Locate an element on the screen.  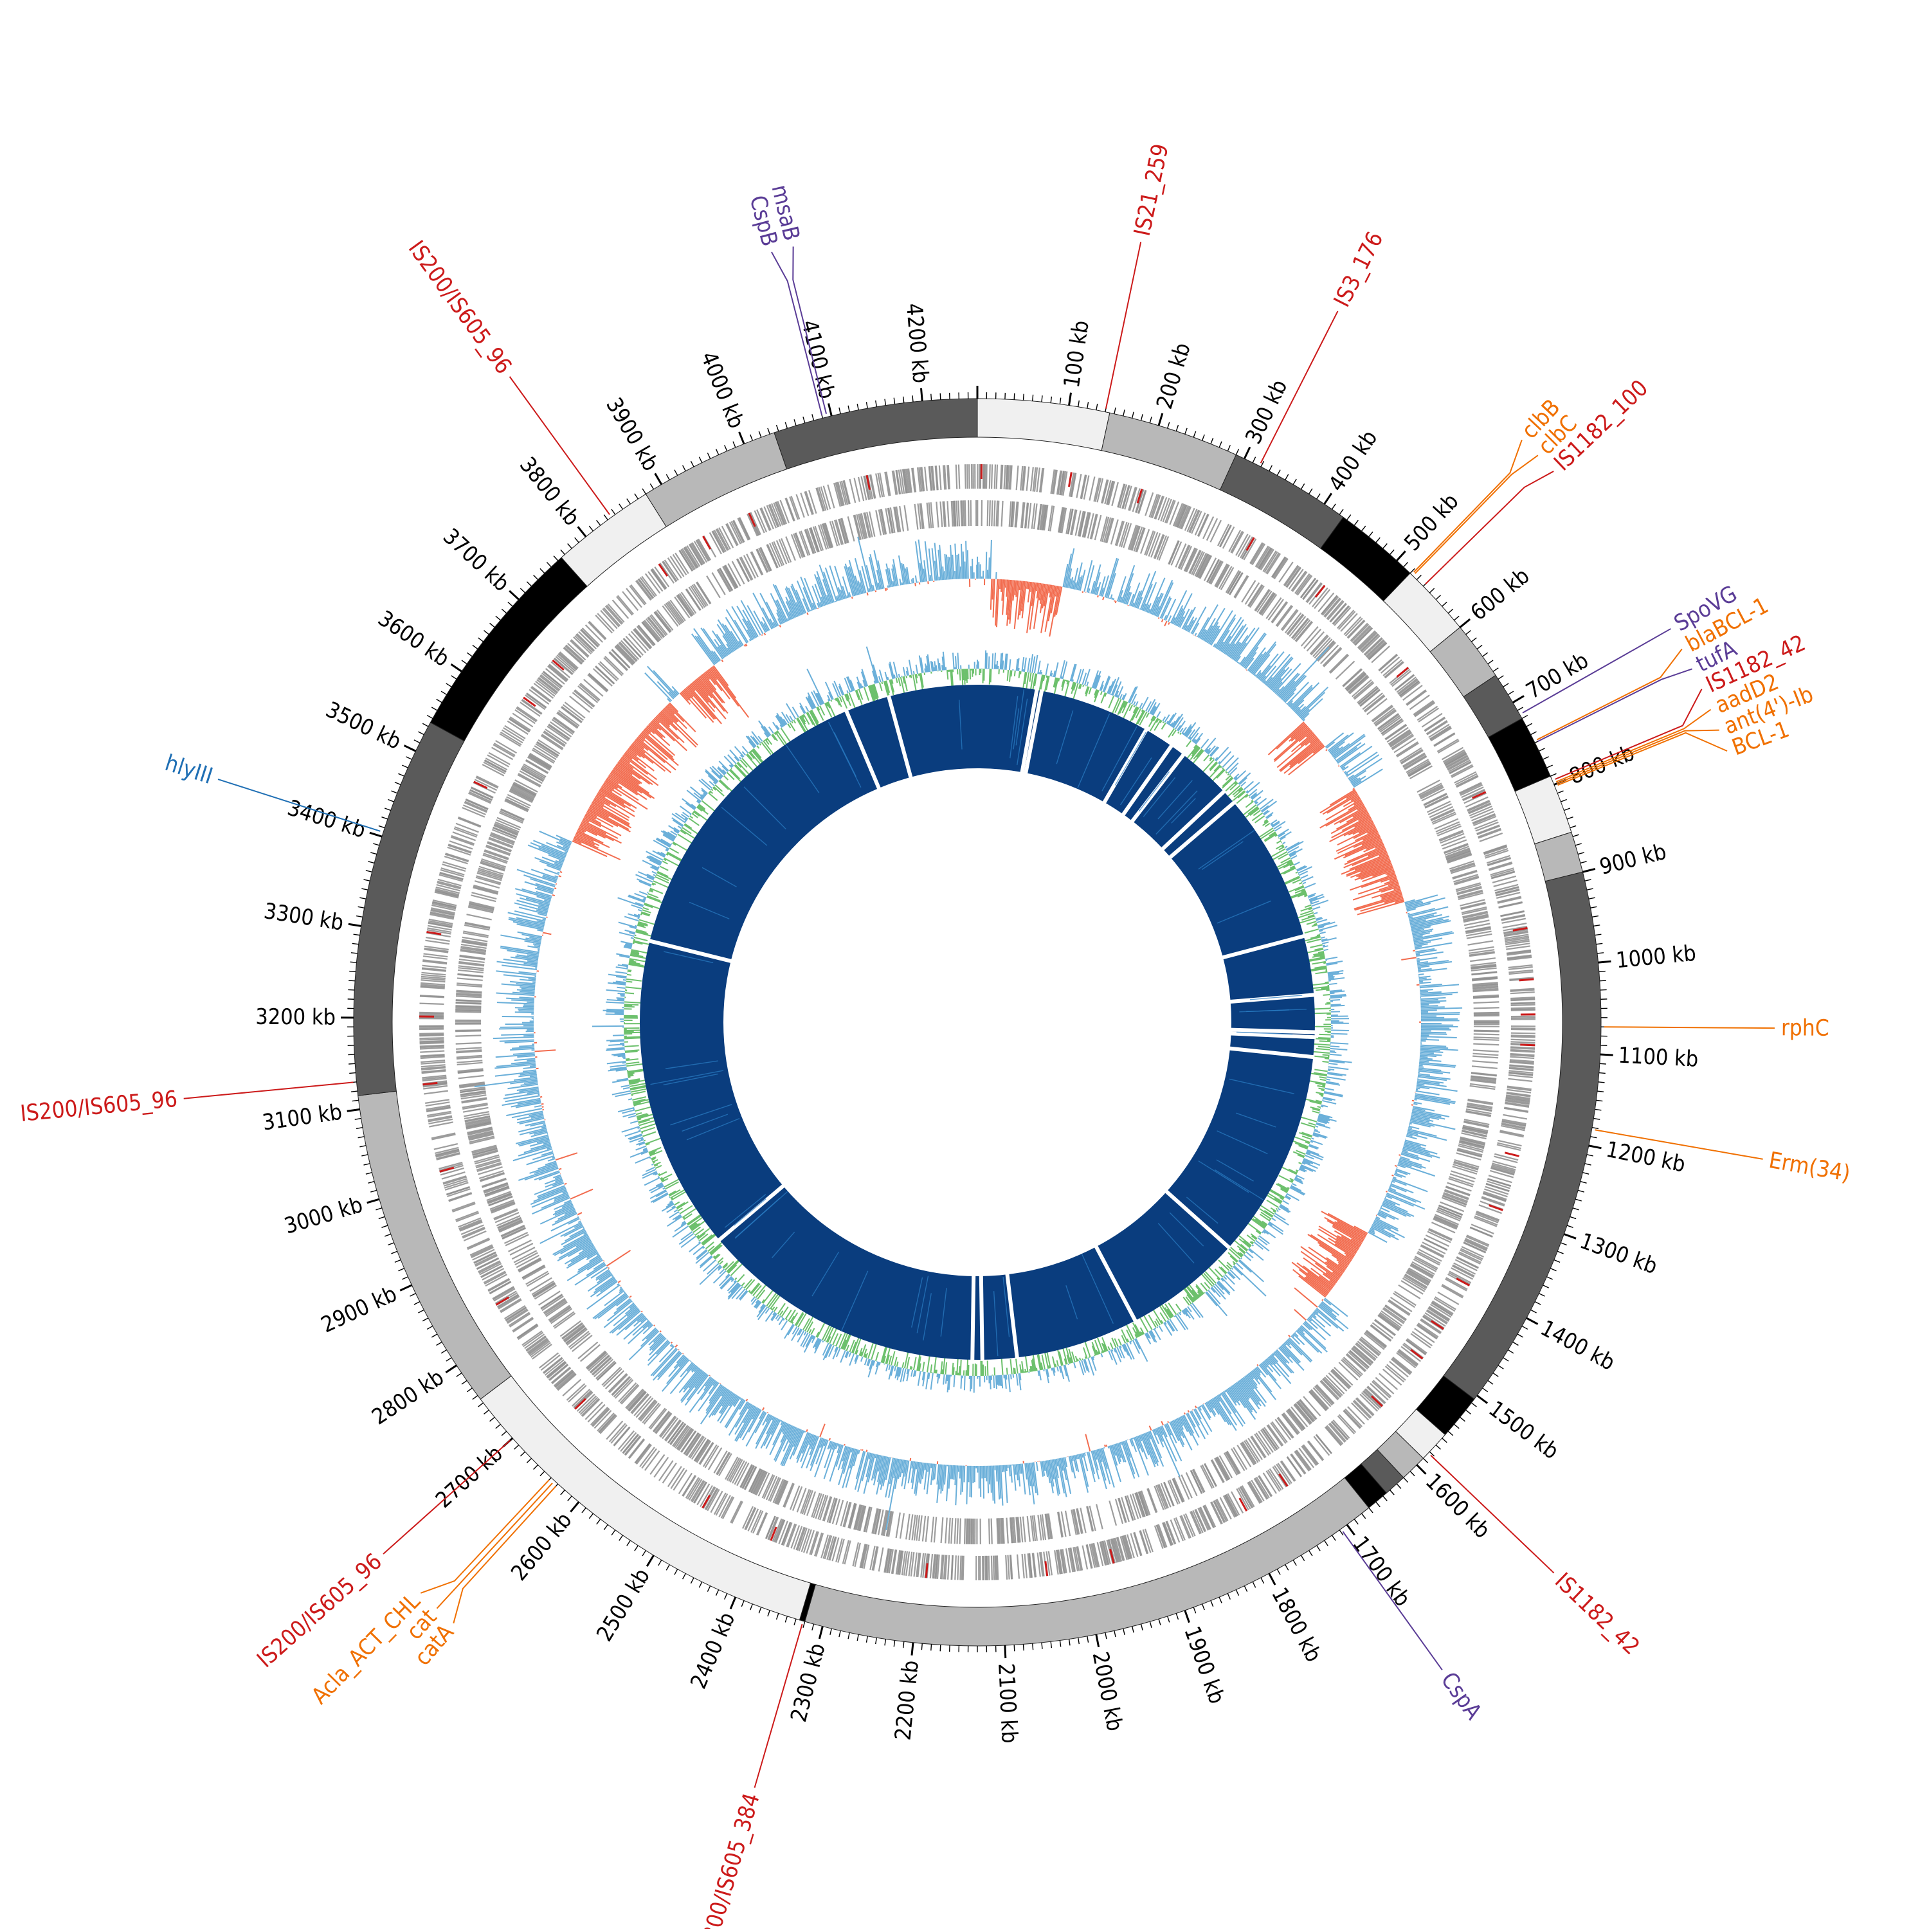
tick-label: 3600 kb is located at coordinates (413, 639).